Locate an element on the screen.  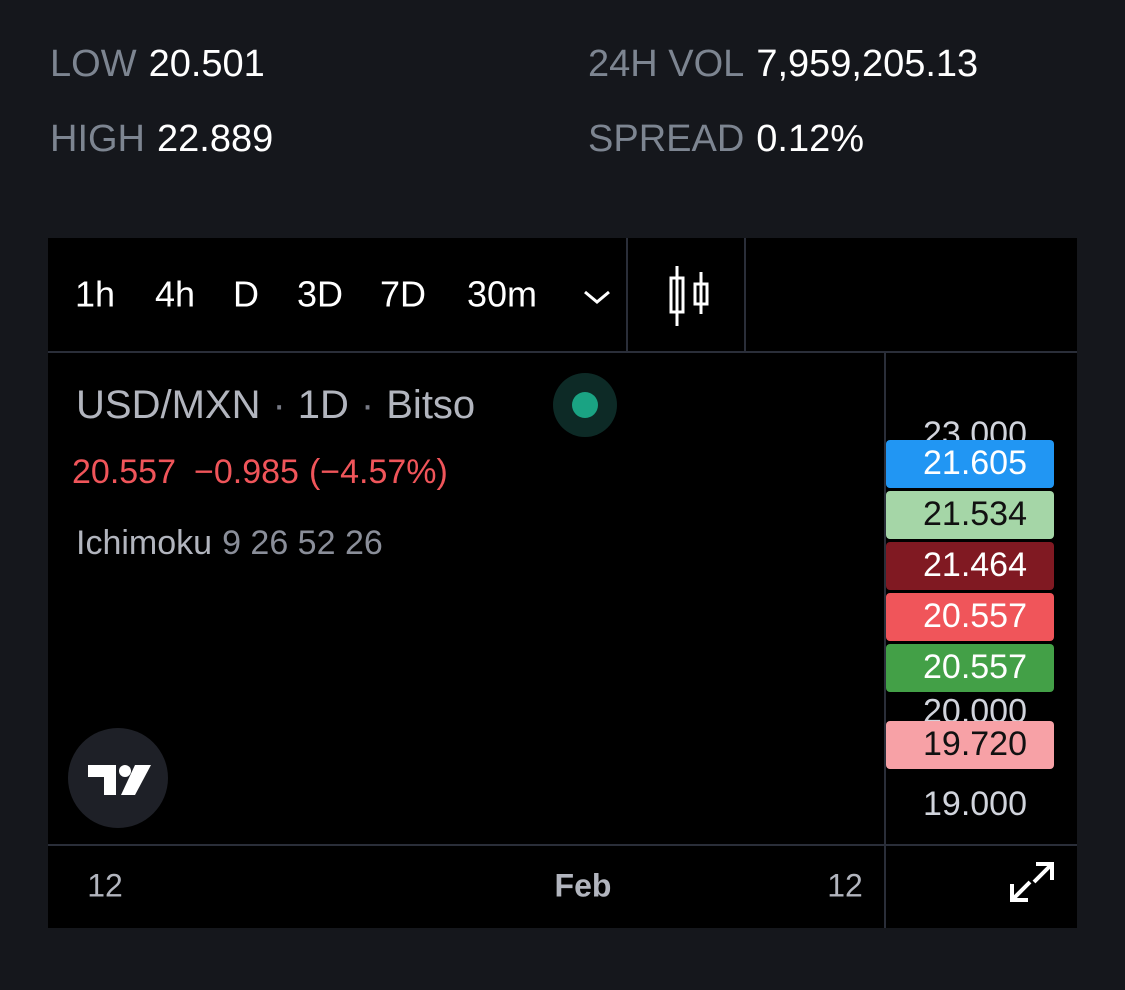
indicator: Ichimoku 9 26 52 26 is located at coordinates (229, 543).